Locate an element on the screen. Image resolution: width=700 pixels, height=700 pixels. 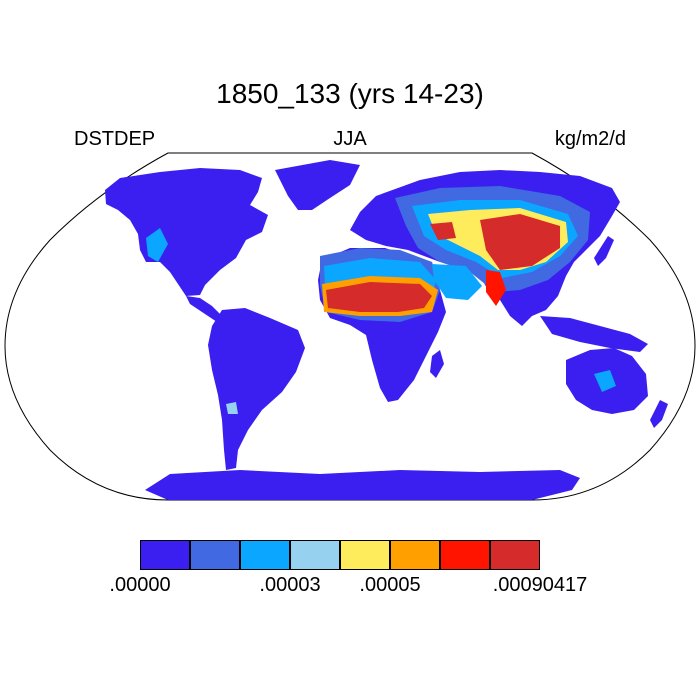
north-america-dust is located at coordinates (157, 245).